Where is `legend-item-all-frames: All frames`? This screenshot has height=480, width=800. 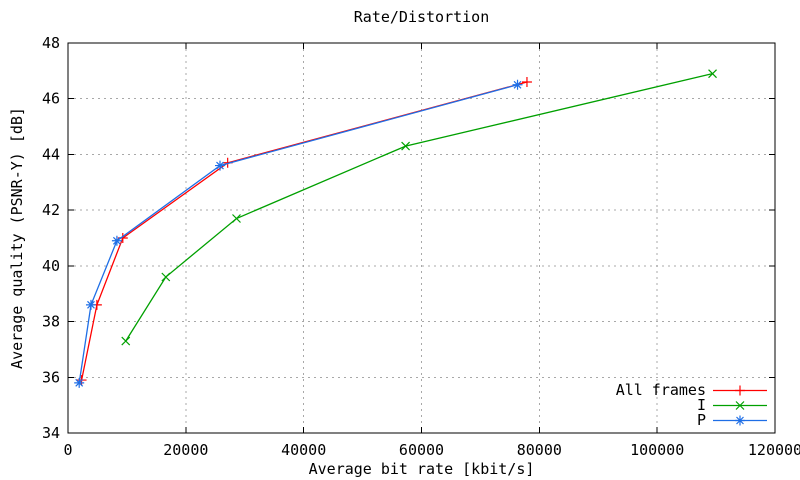 legend-item-all-frames: All frames is located at coordinates (692, 390).